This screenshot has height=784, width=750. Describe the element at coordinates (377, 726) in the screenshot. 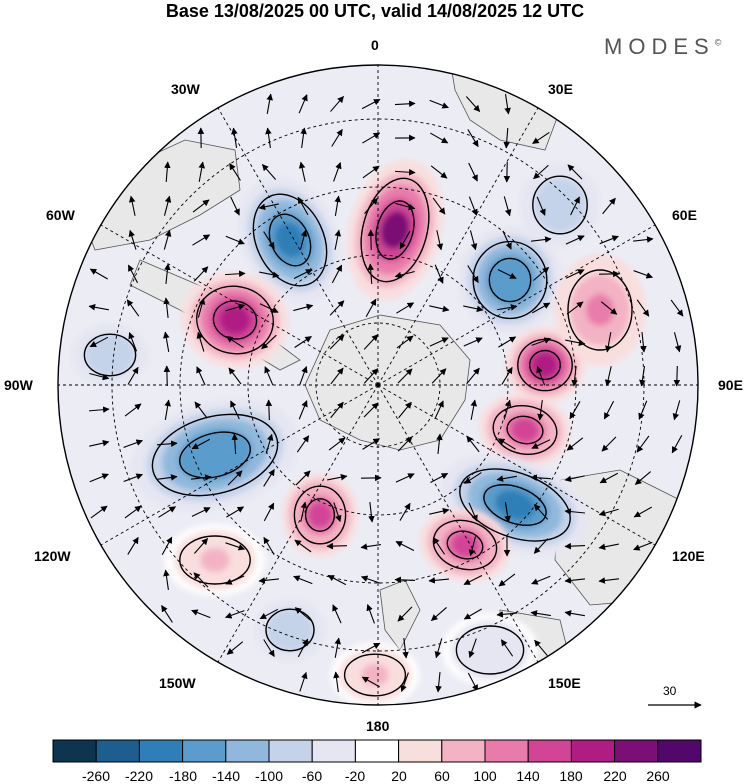

I see `lon-label-180: 180` at that location.